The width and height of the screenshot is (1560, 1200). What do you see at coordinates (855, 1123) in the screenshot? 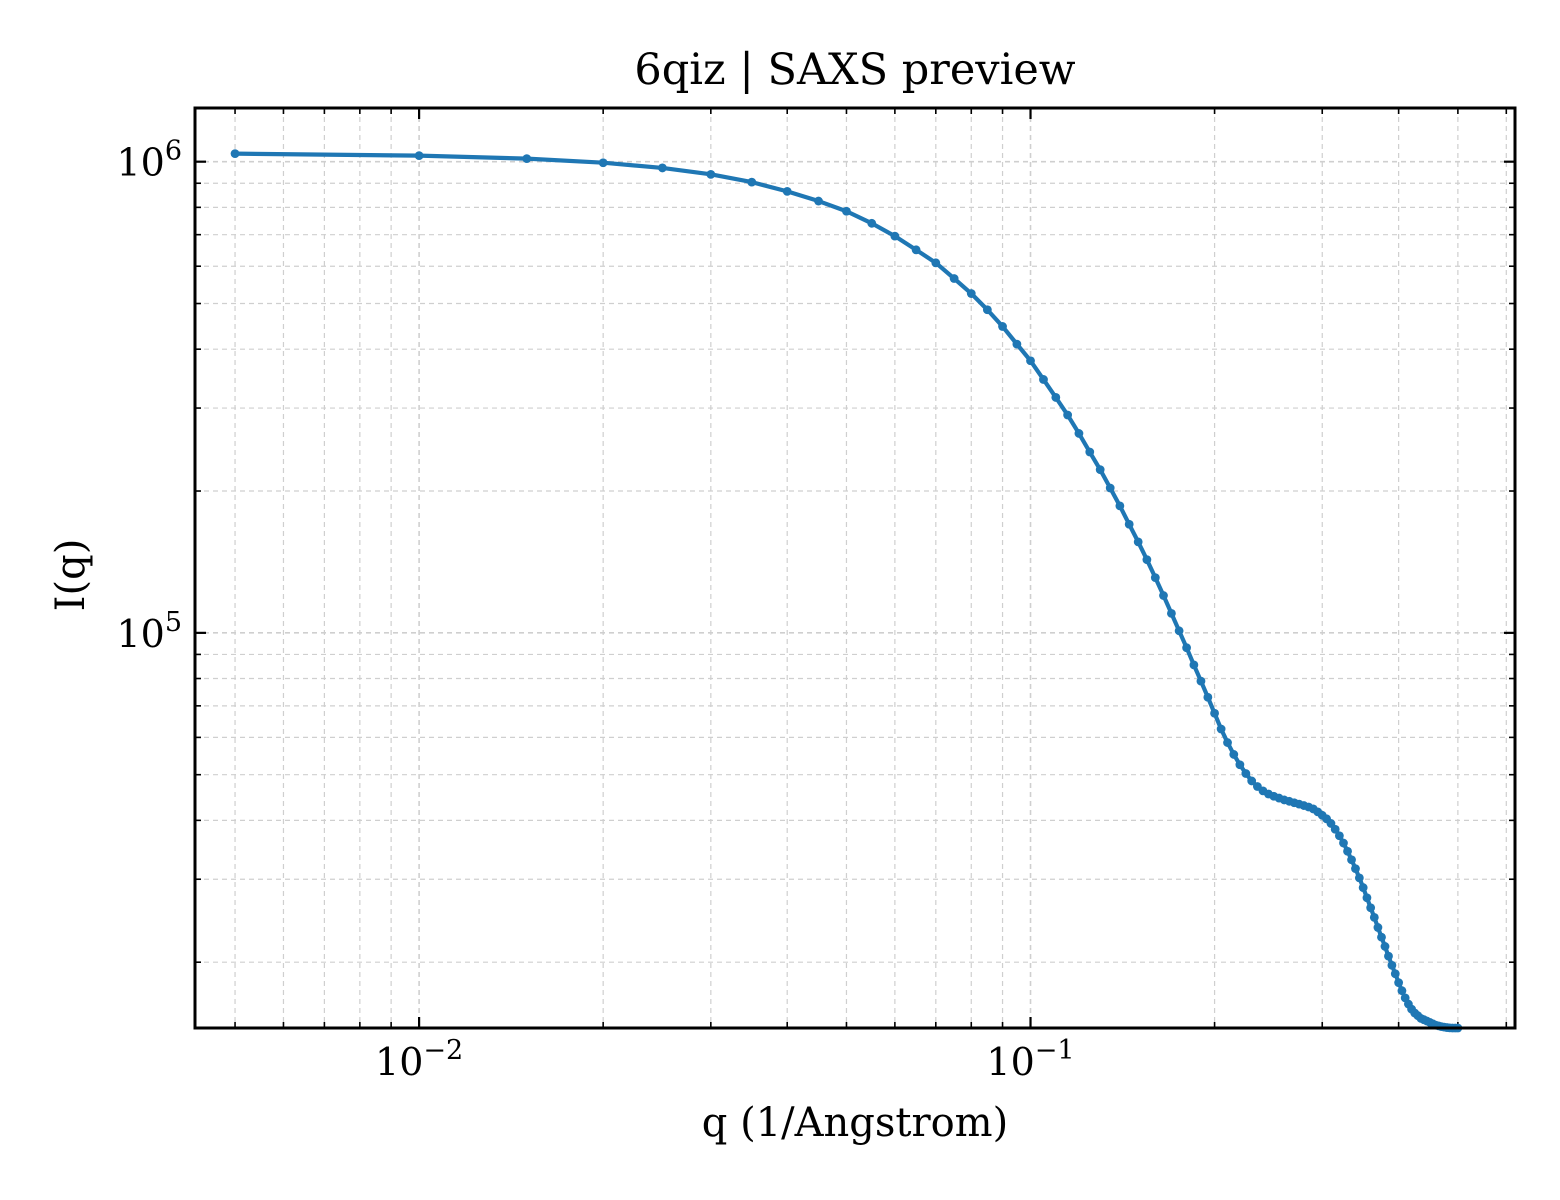
I see `x-axis-label: q (1/Angstrom)` at bounding box center [855, 1123].